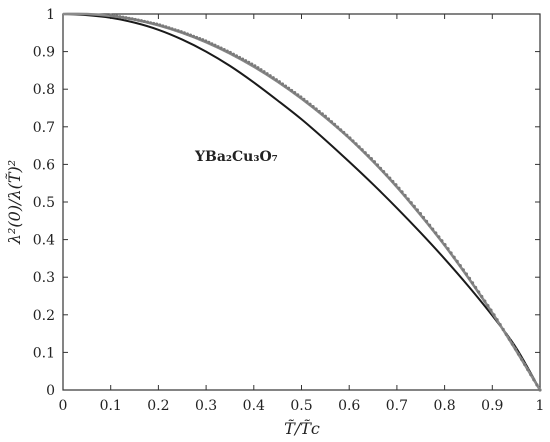 This screenshot has height=442, width=550. Describe the element at coordinates (44, 128) in the screenshot. I see `y-tick-label: 0.7` at that location.